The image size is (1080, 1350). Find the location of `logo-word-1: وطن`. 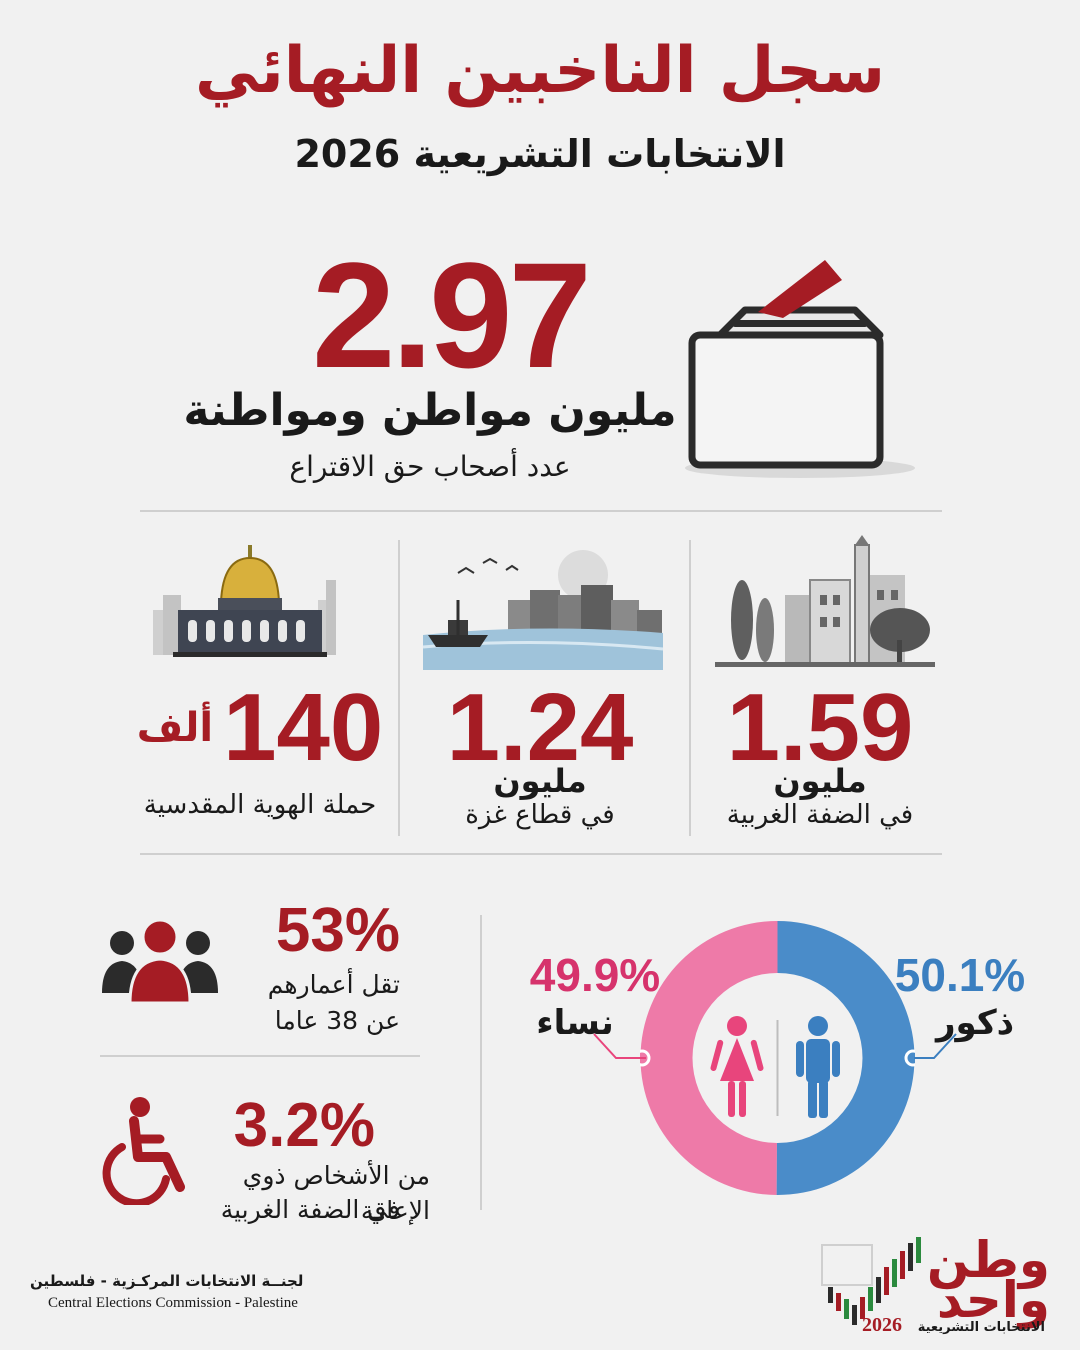

logo-word-1: وطن is located at coordinates (988, 1260).